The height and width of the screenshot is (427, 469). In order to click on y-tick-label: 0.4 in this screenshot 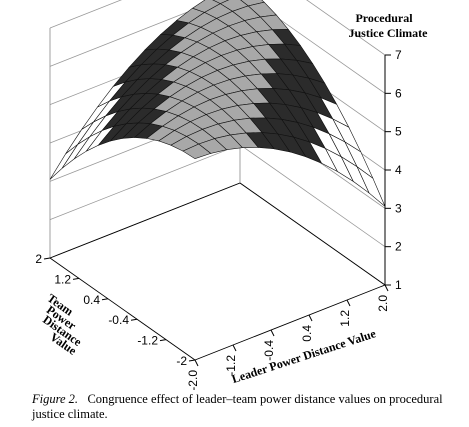, I will do `click(91, 300)`.